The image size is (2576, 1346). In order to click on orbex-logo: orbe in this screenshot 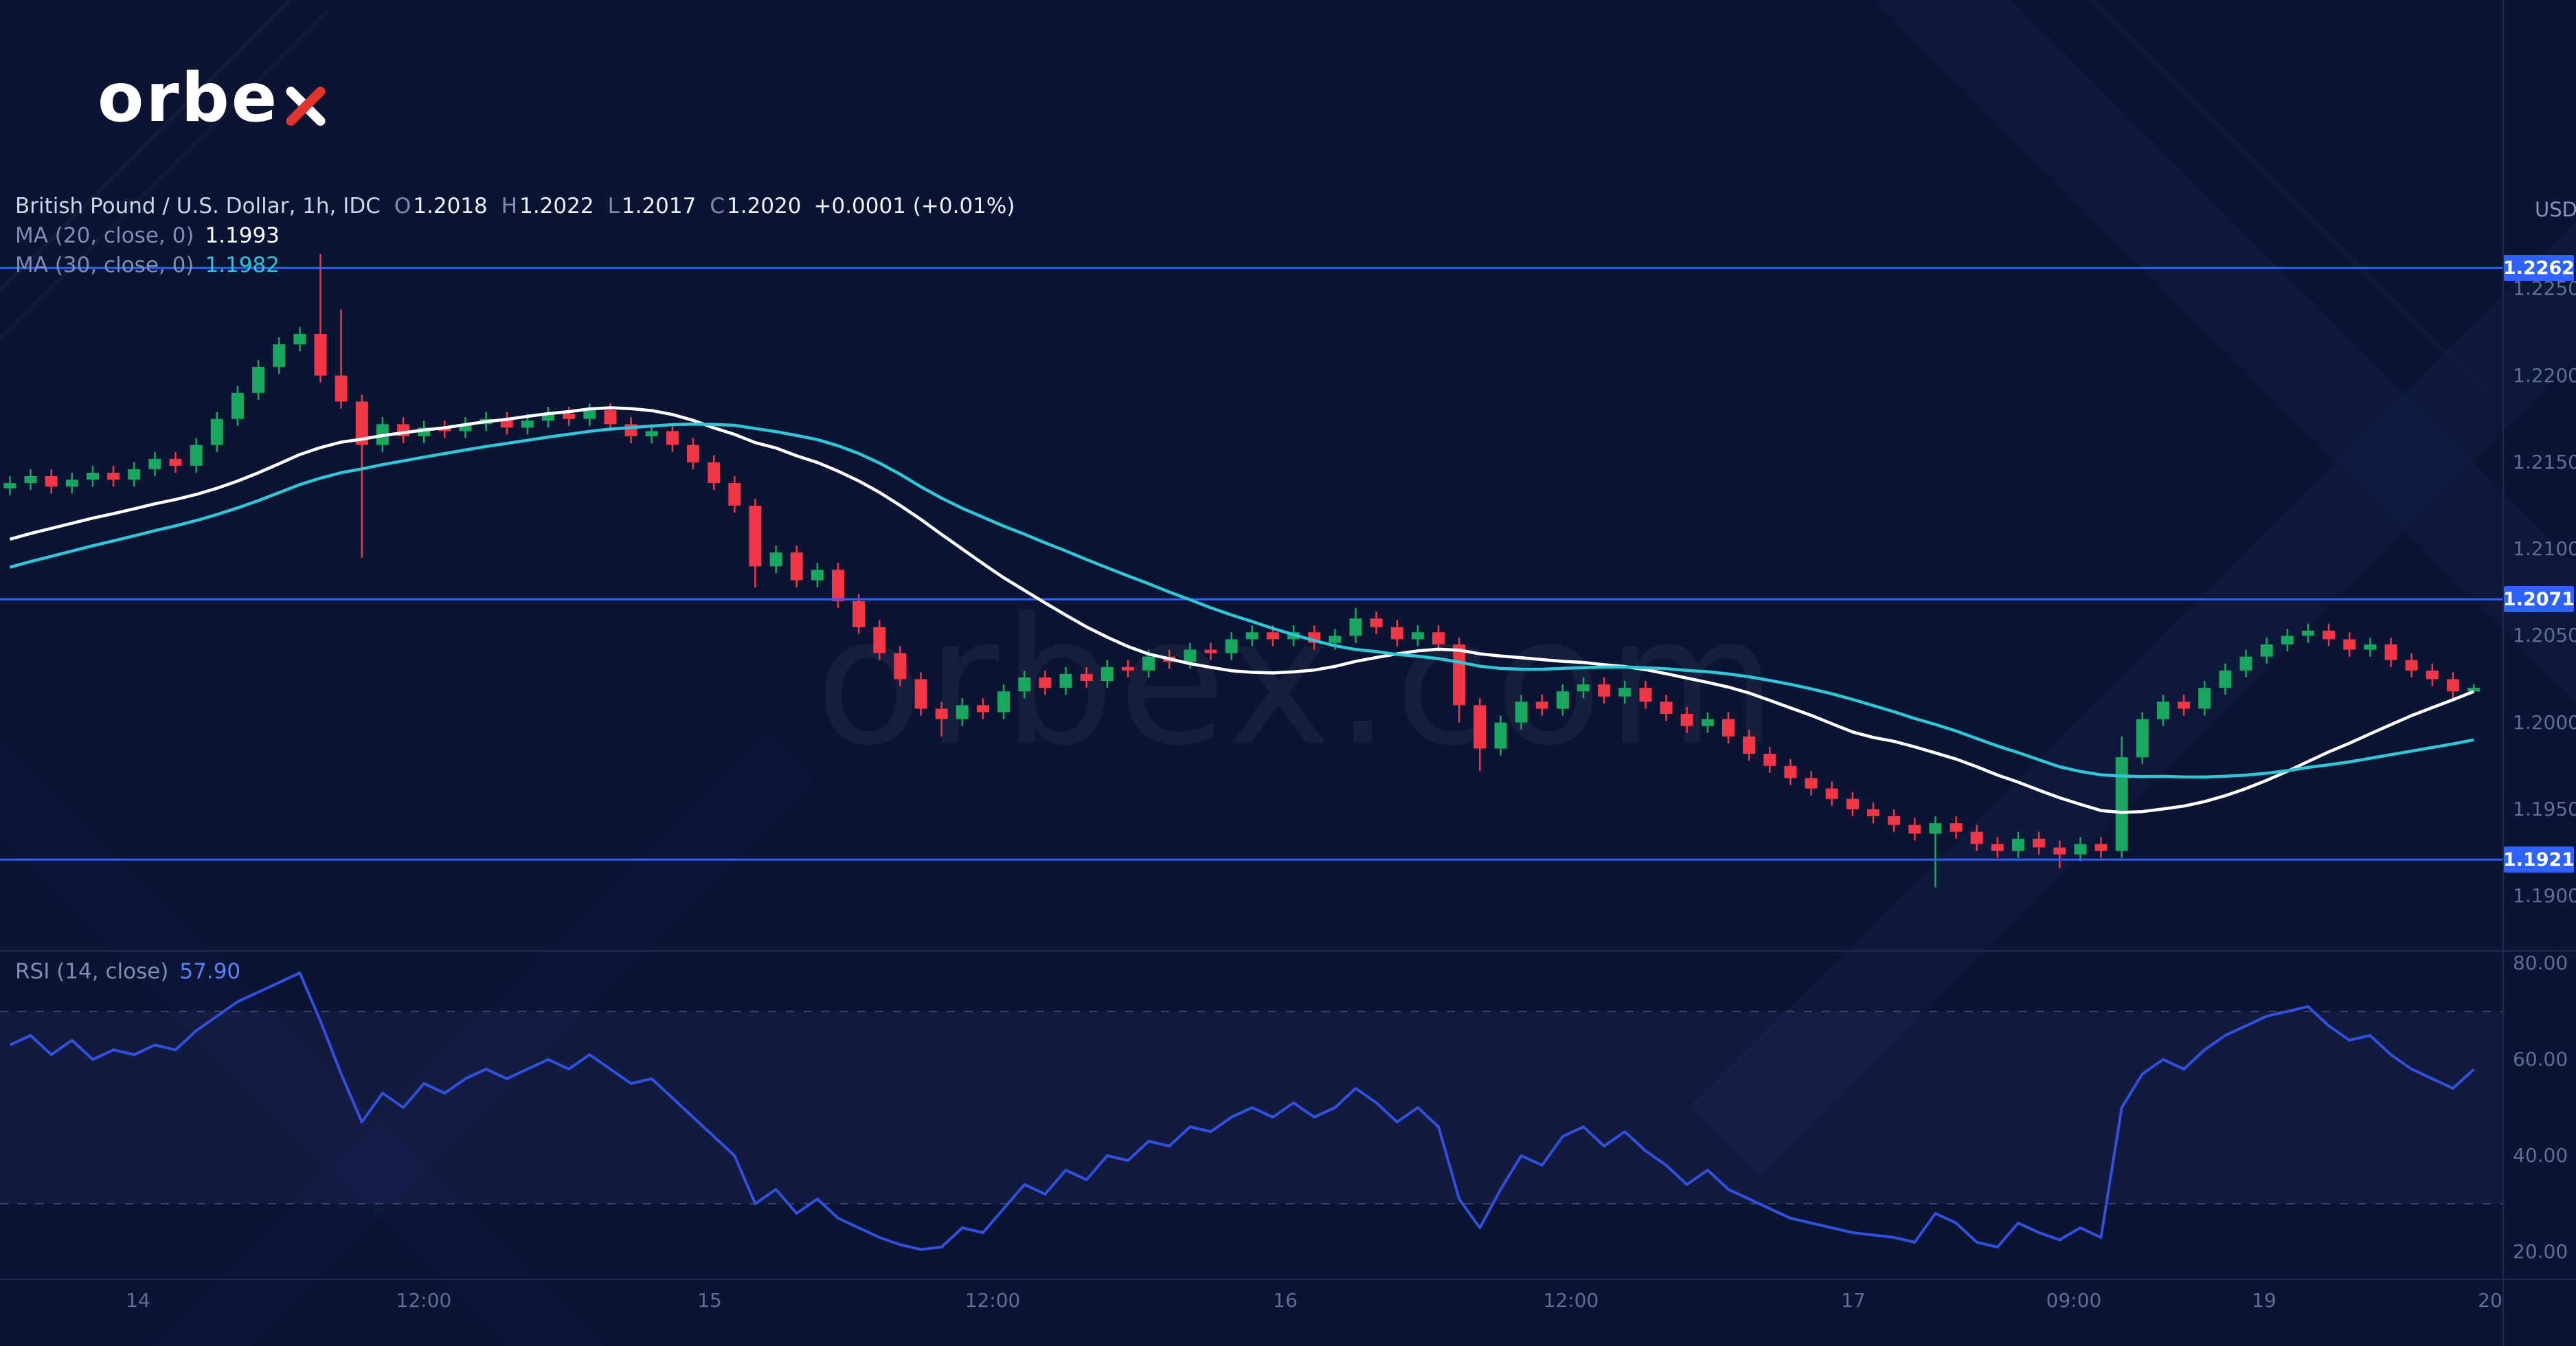, I will do `click(213, 98)`.